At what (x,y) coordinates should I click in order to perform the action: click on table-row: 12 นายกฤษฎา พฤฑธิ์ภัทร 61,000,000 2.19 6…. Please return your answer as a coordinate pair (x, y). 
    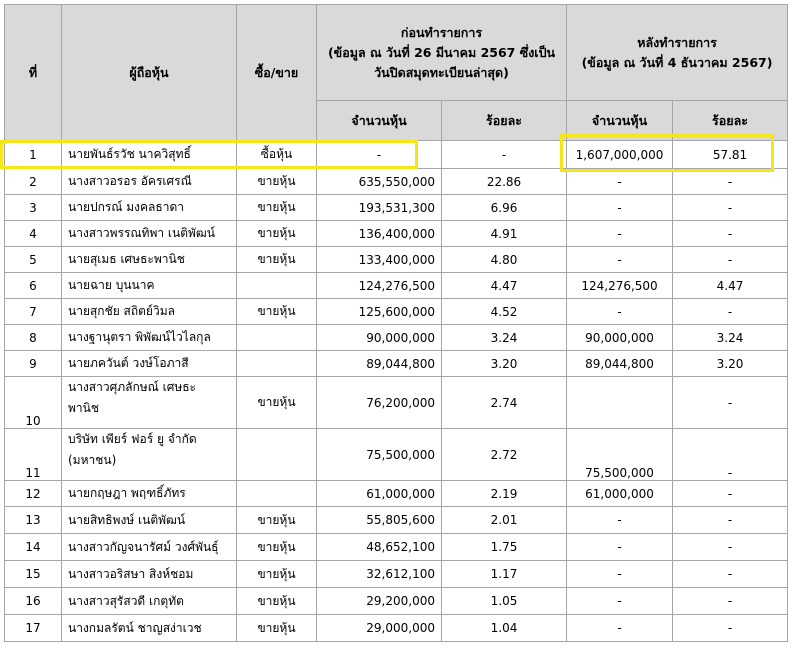
    Looking at the image, I should click on (396, 493).